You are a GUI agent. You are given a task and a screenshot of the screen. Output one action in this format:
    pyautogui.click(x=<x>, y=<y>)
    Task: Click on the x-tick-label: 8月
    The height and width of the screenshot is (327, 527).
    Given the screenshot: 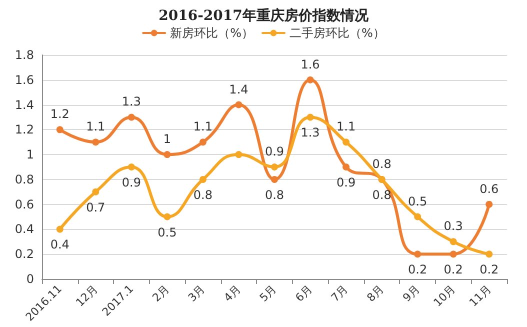 What is the action you would take?
    pyautogui.click(x=375, y=293)
    